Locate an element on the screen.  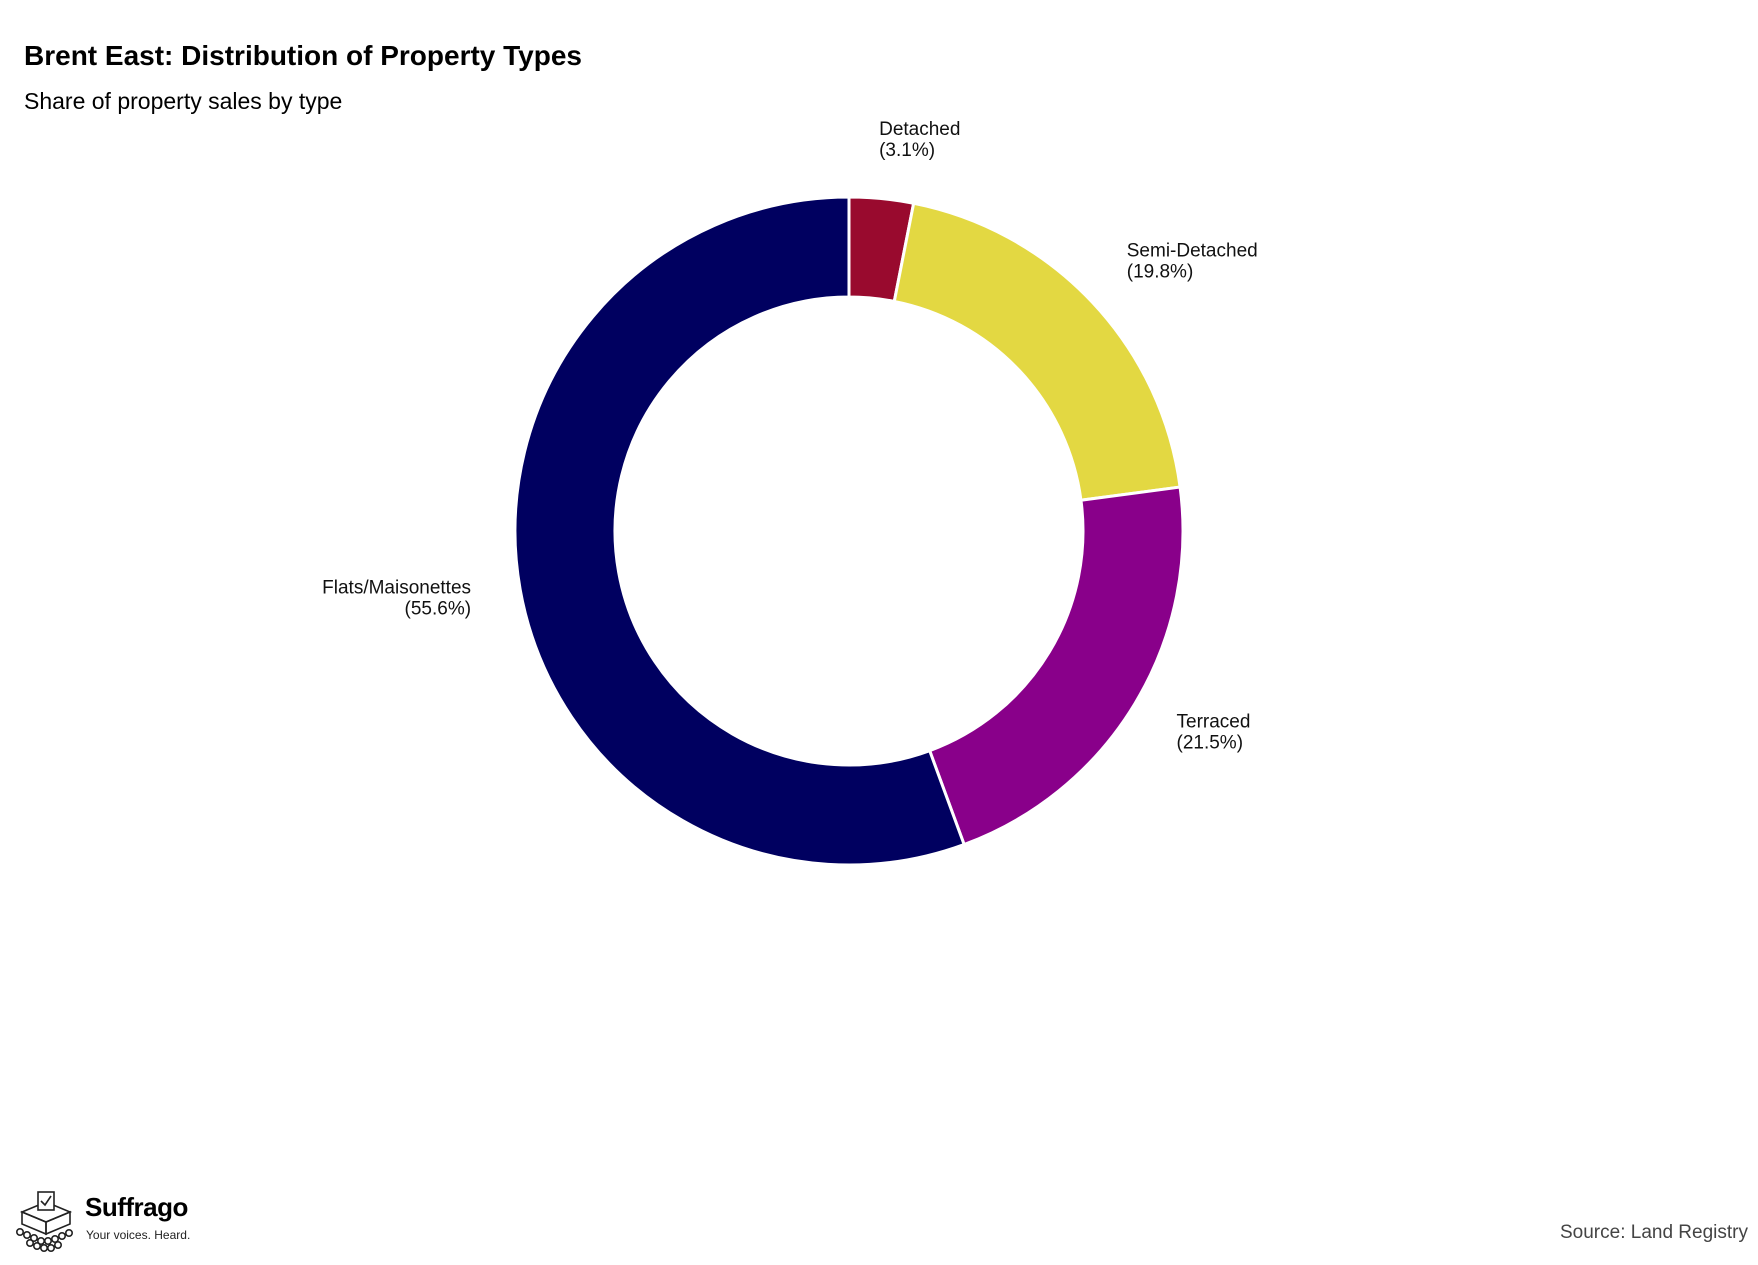
slice-label-terraced: Terraced (21.5%) is located at coordinates (1214, 733).